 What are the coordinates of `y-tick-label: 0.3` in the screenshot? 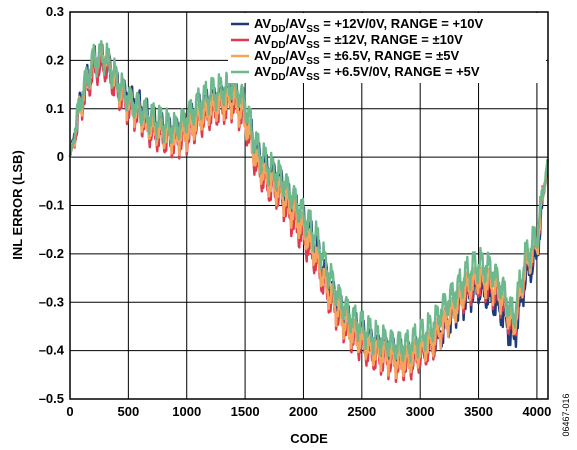 It's located at (55, 11).